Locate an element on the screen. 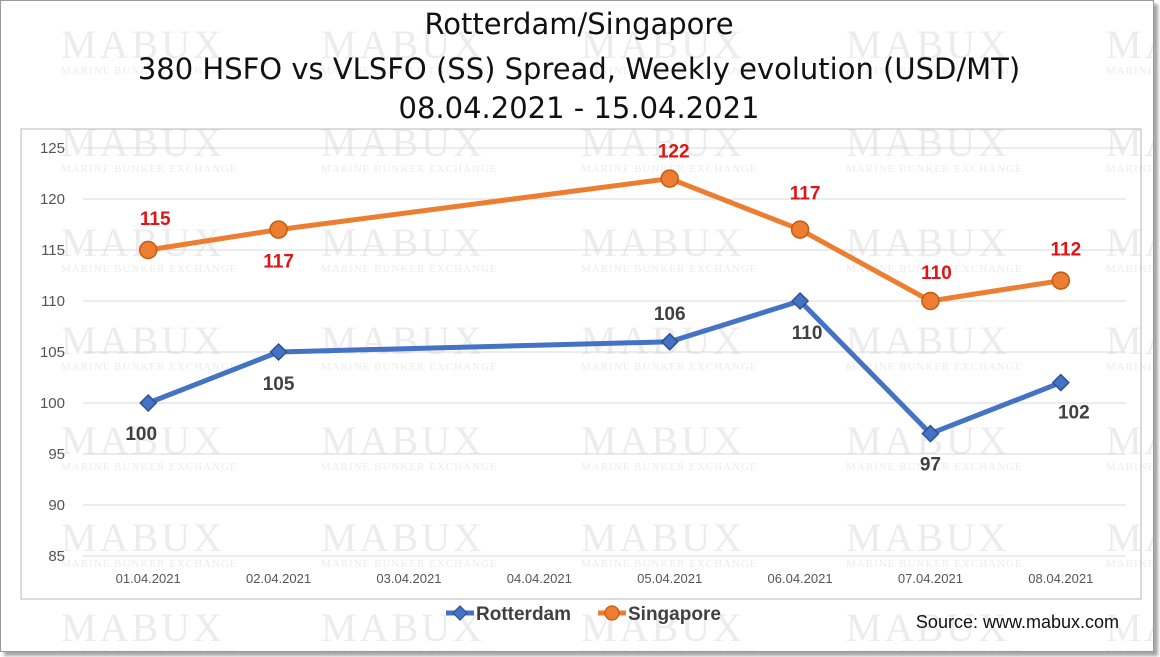 This screenshot has height=657, width=1160. x-tick-label: 05.04.2021 is located at coordinates (669, 578).